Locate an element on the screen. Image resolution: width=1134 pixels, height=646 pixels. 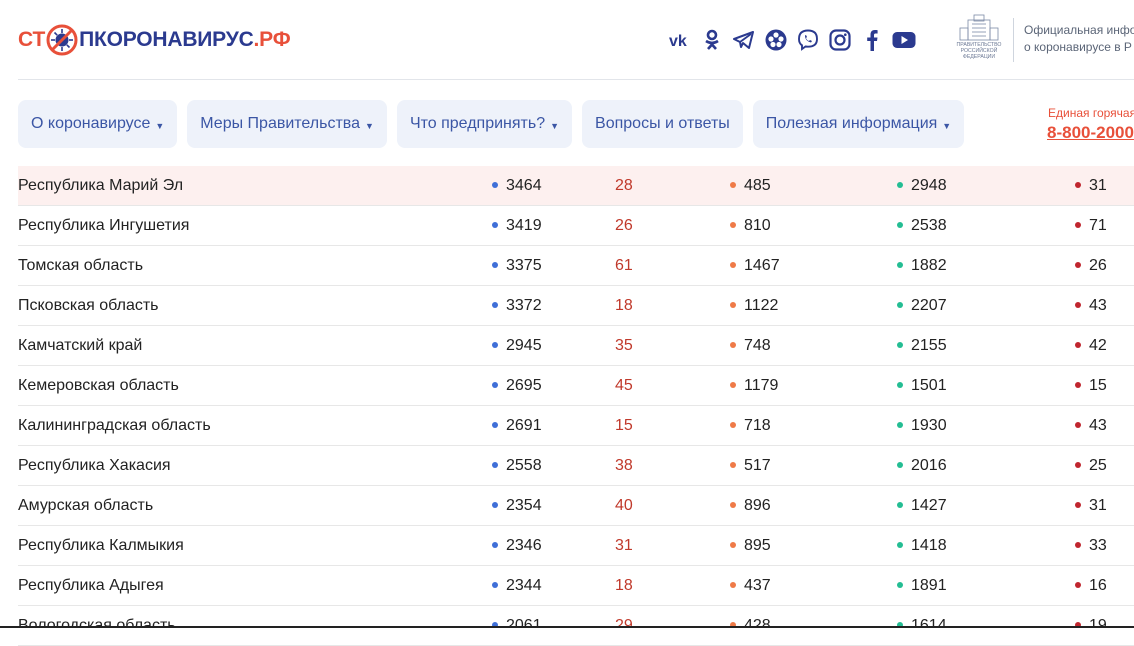
total-cases-cell-value: 2344 is located at coordinates (524, 585).